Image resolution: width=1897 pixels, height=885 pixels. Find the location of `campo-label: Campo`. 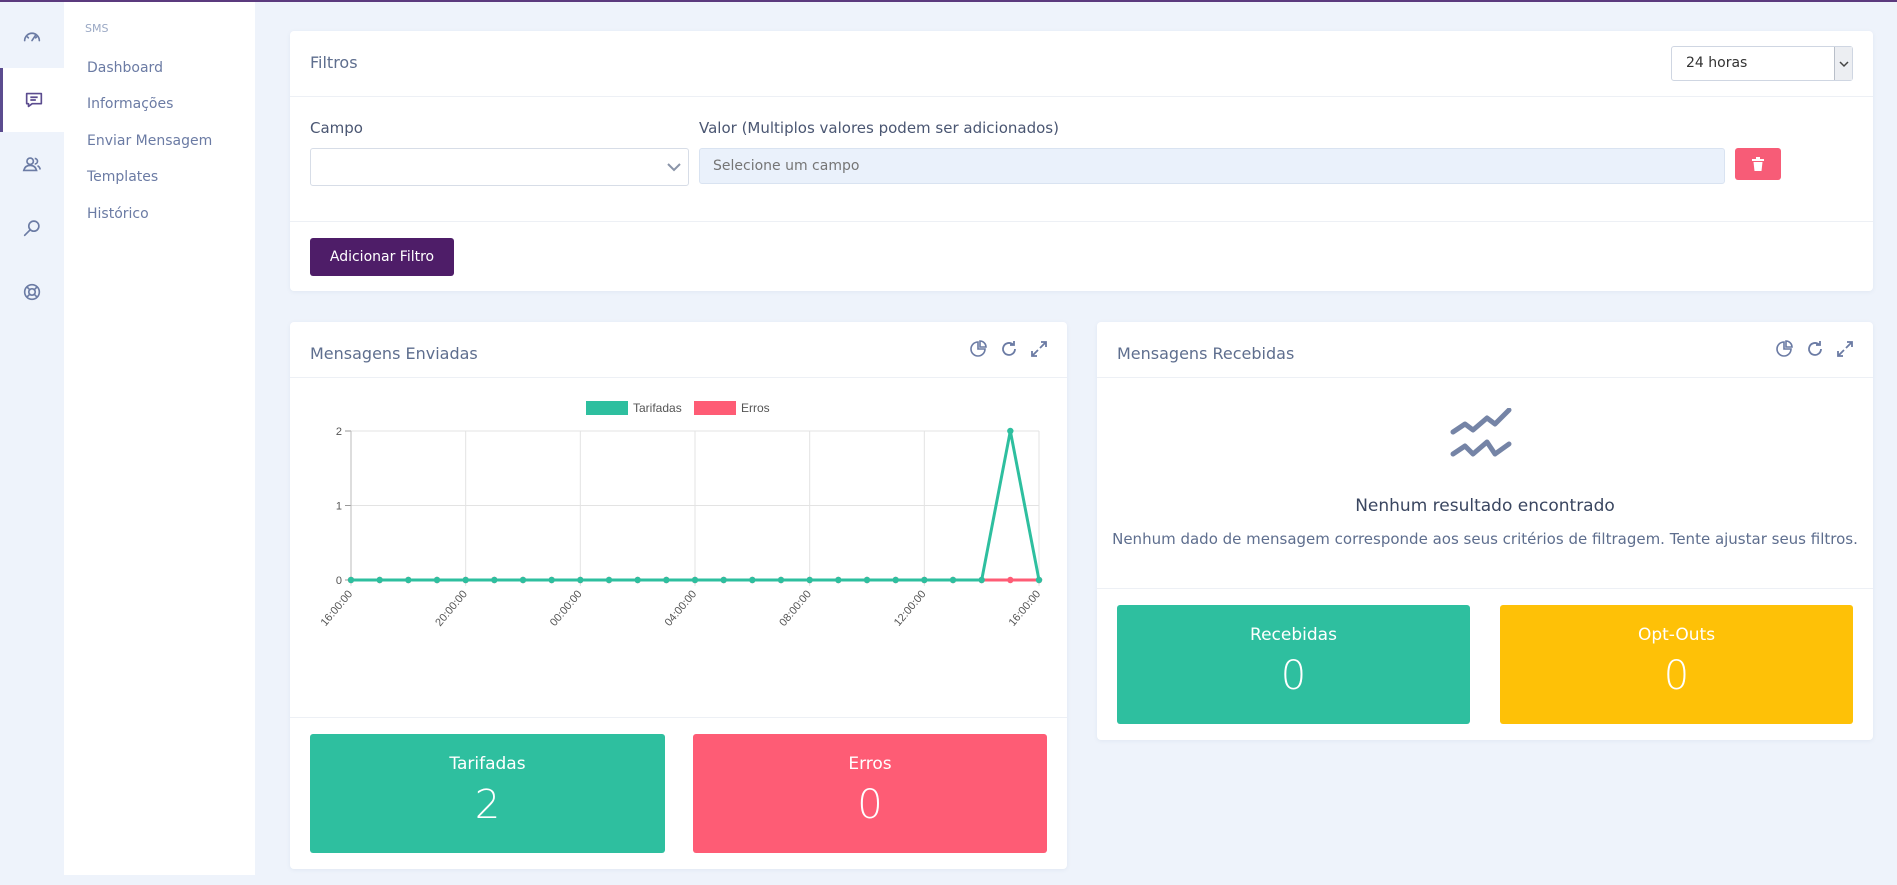

campo-label: Campo is located at coordinates (336, 128).